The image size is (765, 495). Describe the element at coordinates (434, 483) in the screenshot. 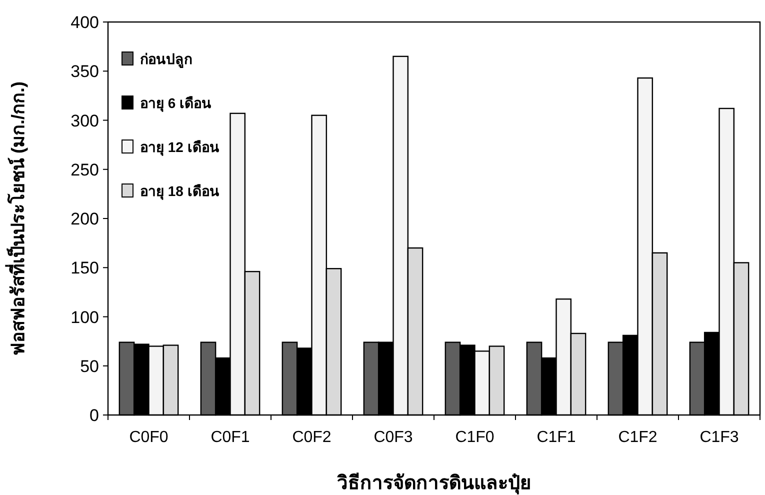

I see `x-axis-title: วิธีการจัดการดินและปุ๋ย` at that location.